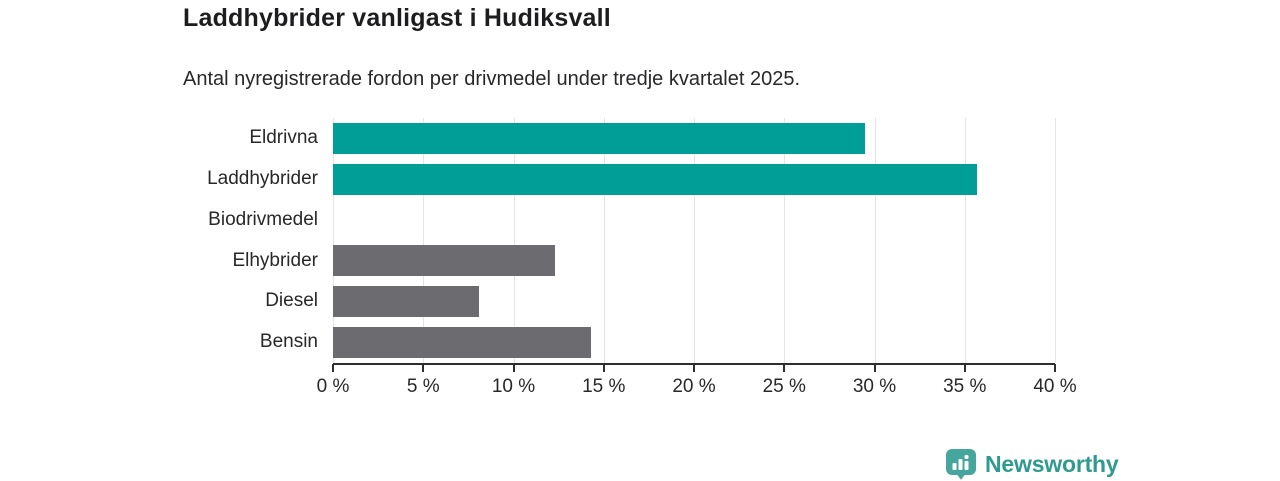 The height and width of the screenshot is (481, 1280). I want to click on x-tick-label-40: 40 %, so click(1055, 386).